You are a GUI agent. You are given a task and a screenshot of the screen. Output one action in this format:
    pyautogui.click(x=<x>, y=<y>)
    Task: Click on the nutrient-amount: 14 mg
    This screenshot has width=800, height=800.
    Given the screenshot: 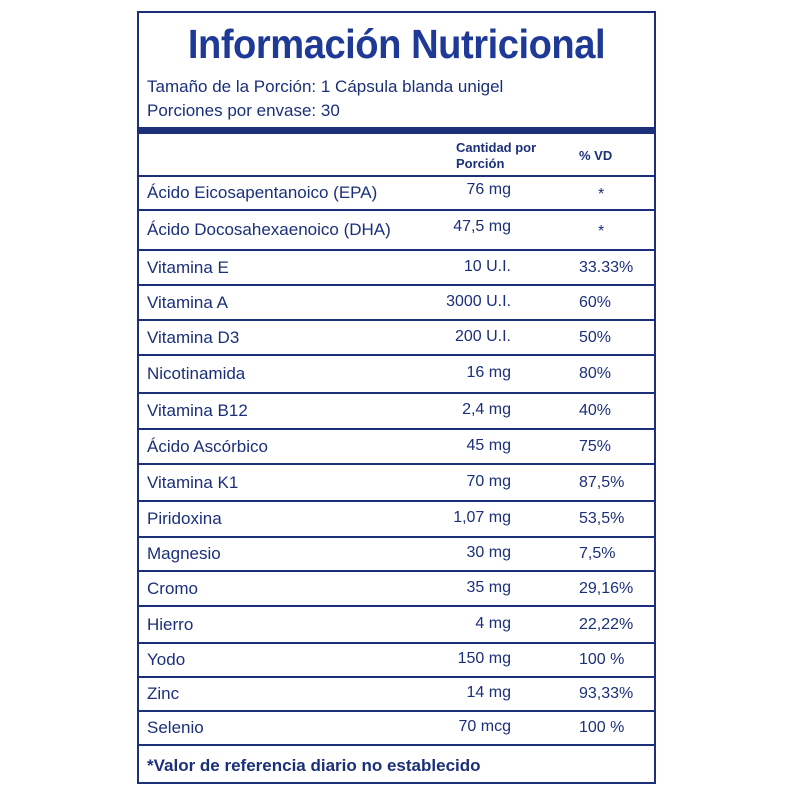 What is the action you would take?
    pyautogui.click(x=488, y=692)
    